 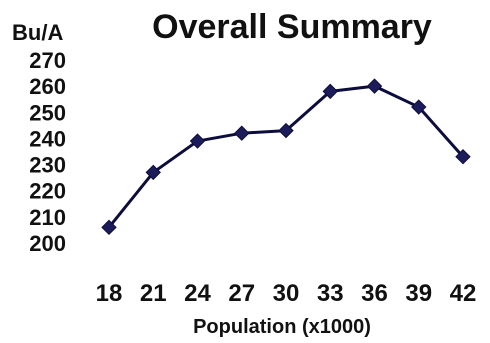 I want to click on x-tick-label: 30, so click(x=286, y=293).